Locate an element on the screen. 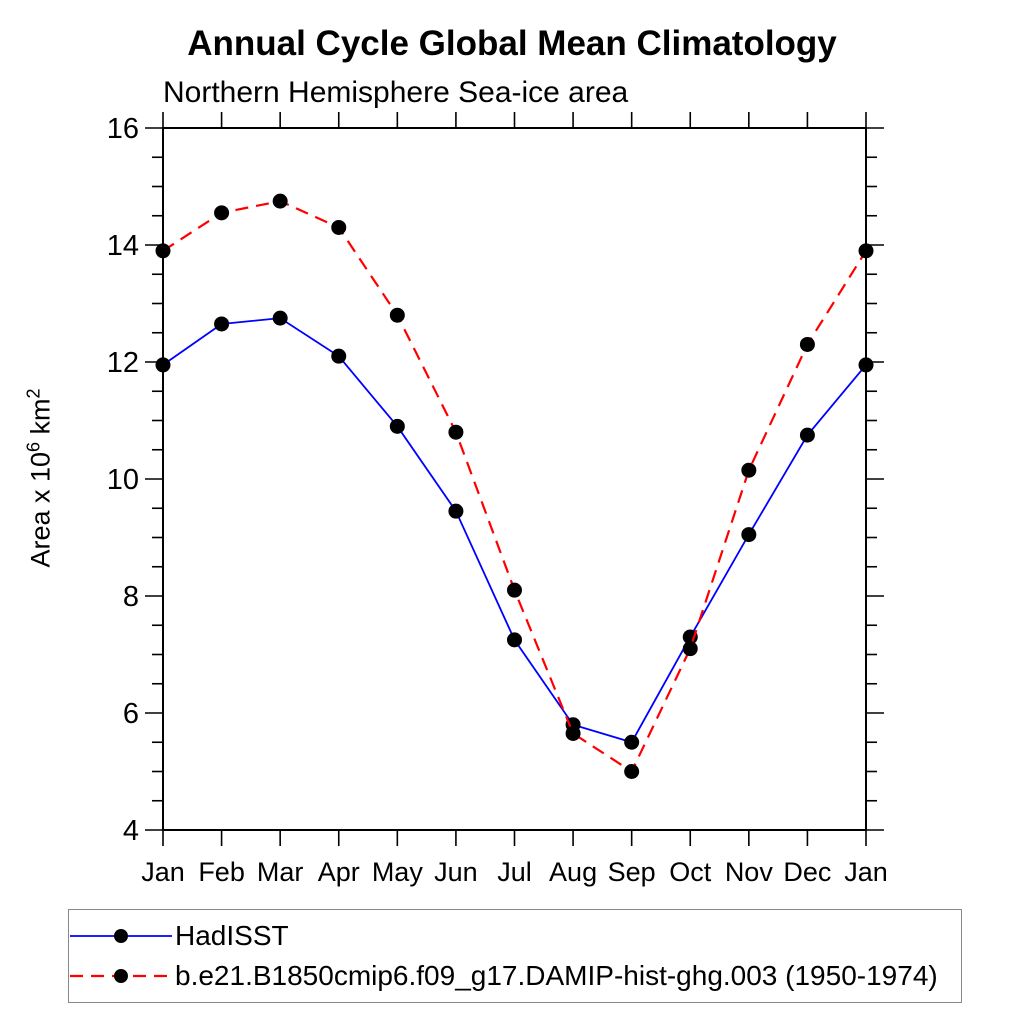 The height and width of the screenshot is (1024, 1024). x-tick-label: Aug is located at coordinates (573, 872).